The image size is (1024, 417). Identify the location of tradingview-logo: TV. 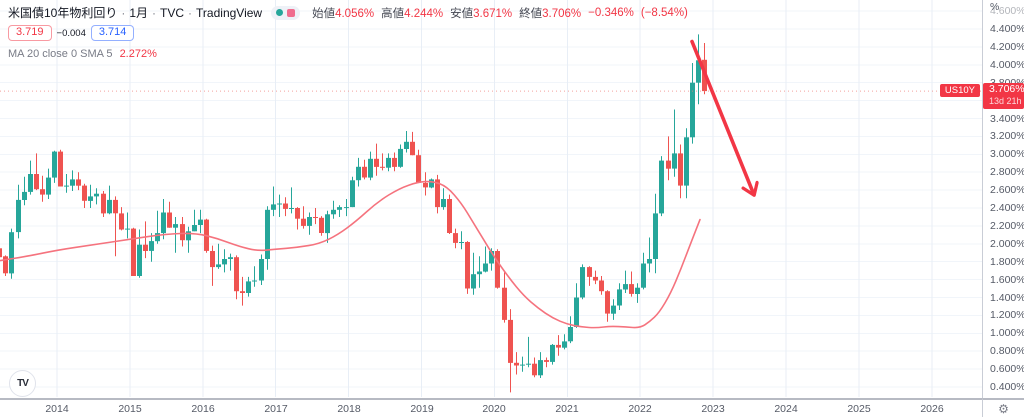
(22, 383).